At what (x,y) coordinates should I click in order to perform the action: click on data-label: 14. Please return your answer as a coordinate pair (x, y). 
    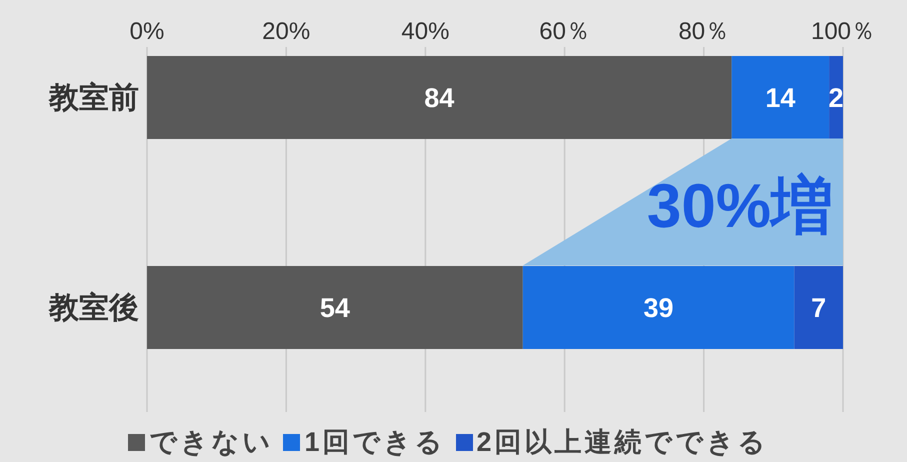
    Looking at the image, I should click on (780, 98).